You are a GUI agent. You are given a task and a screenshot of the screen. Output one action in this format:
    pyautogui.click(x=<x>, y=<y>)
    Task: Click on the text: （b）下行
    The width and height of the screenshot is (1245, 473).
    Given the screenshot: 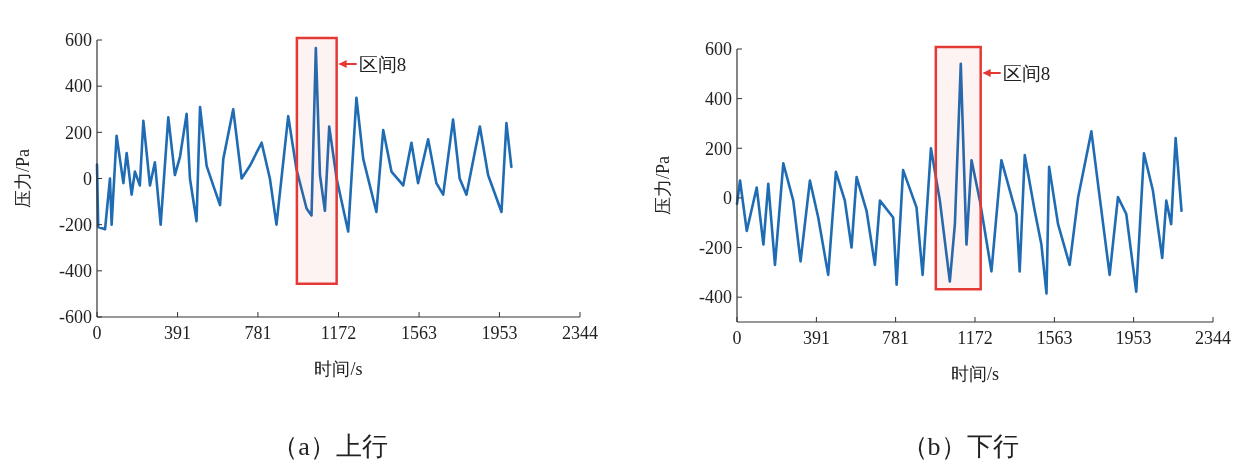 What is the action you would take?
    pyautogui.click(x=960, y=446)
    